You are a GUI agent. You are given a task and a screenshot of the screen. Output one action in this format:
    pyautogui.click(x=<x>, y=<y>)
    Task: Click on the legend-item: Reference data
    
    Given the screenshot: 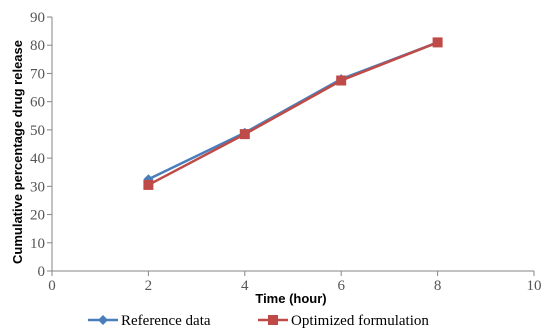 What is the action you would take?
    pyautogui.click(x=149, y=321)
    